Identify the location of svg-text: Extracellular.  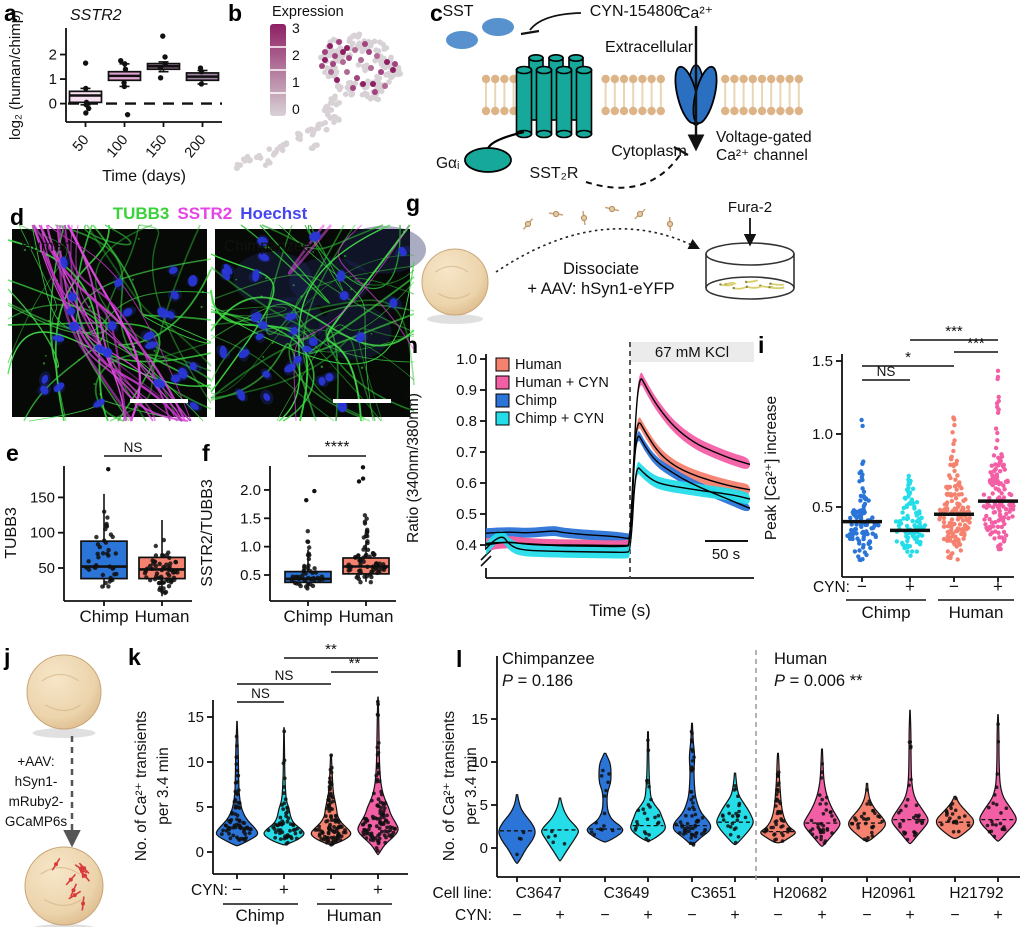
(649, 47).